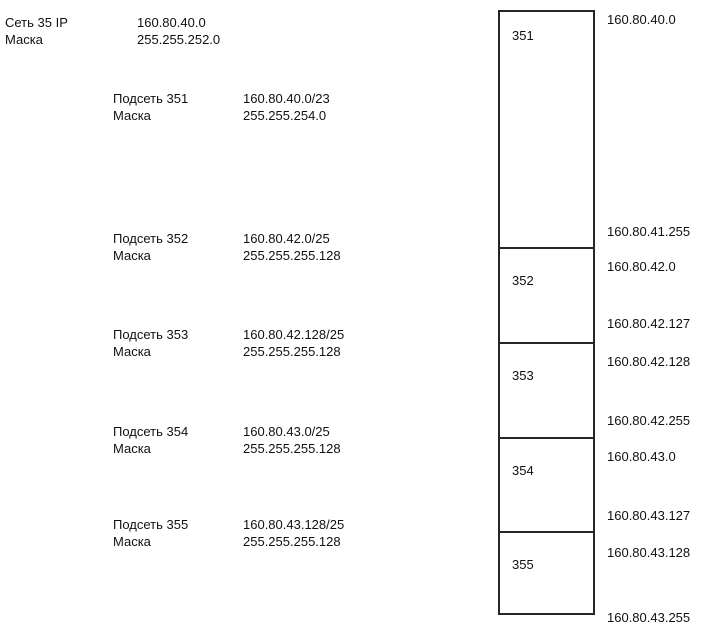  What do you see at coordinates (523, 564) in the screenshot?
I see `subnet-box-label: 355` at bounding box center [523, 564].